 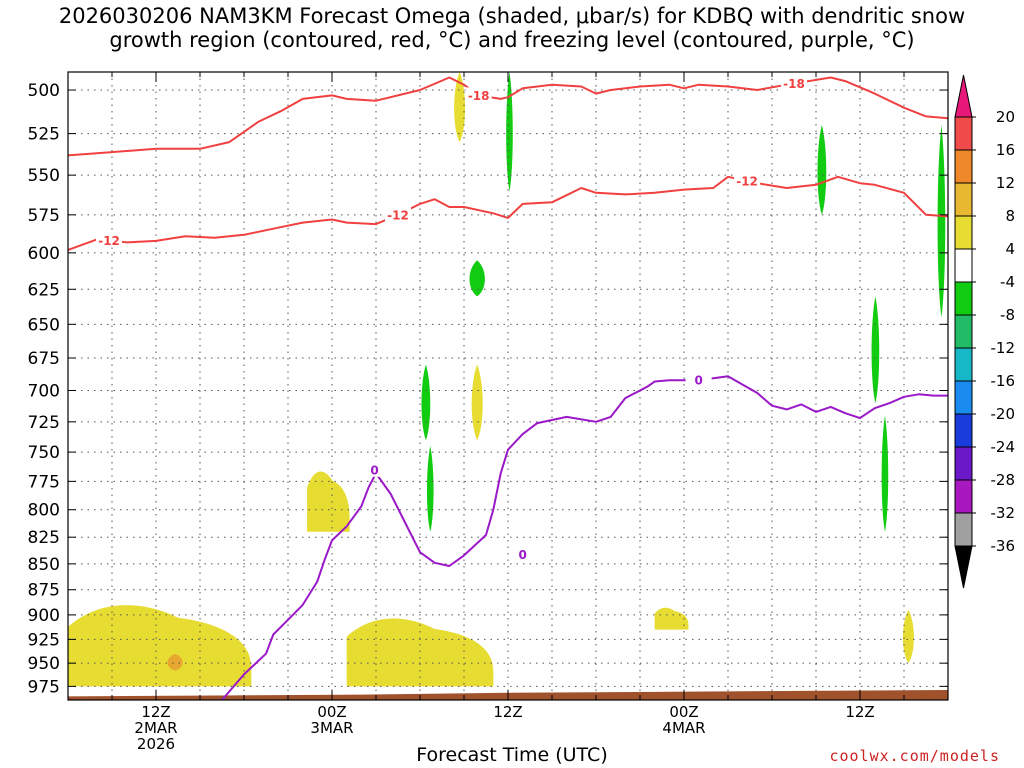 What do you see at coordinates (985, 331) in the screenshot?
I see `colorbar: 20 16 12 8 4 -4 -8 -12 -16 -20 -24 -28 -32 -36` at bounding box center [985, 331].